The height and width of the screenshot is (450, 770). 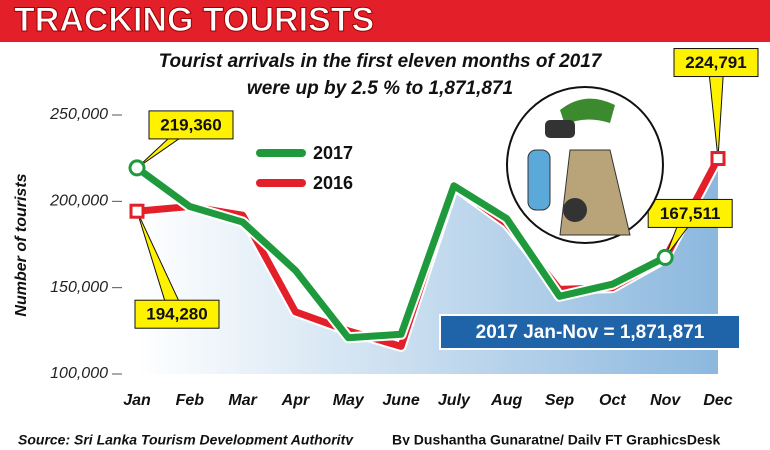 What do you see at coordinates (560, 400) in the screenshot?
I see `x-tick-label: Sep` at bounding box center [560, 400].